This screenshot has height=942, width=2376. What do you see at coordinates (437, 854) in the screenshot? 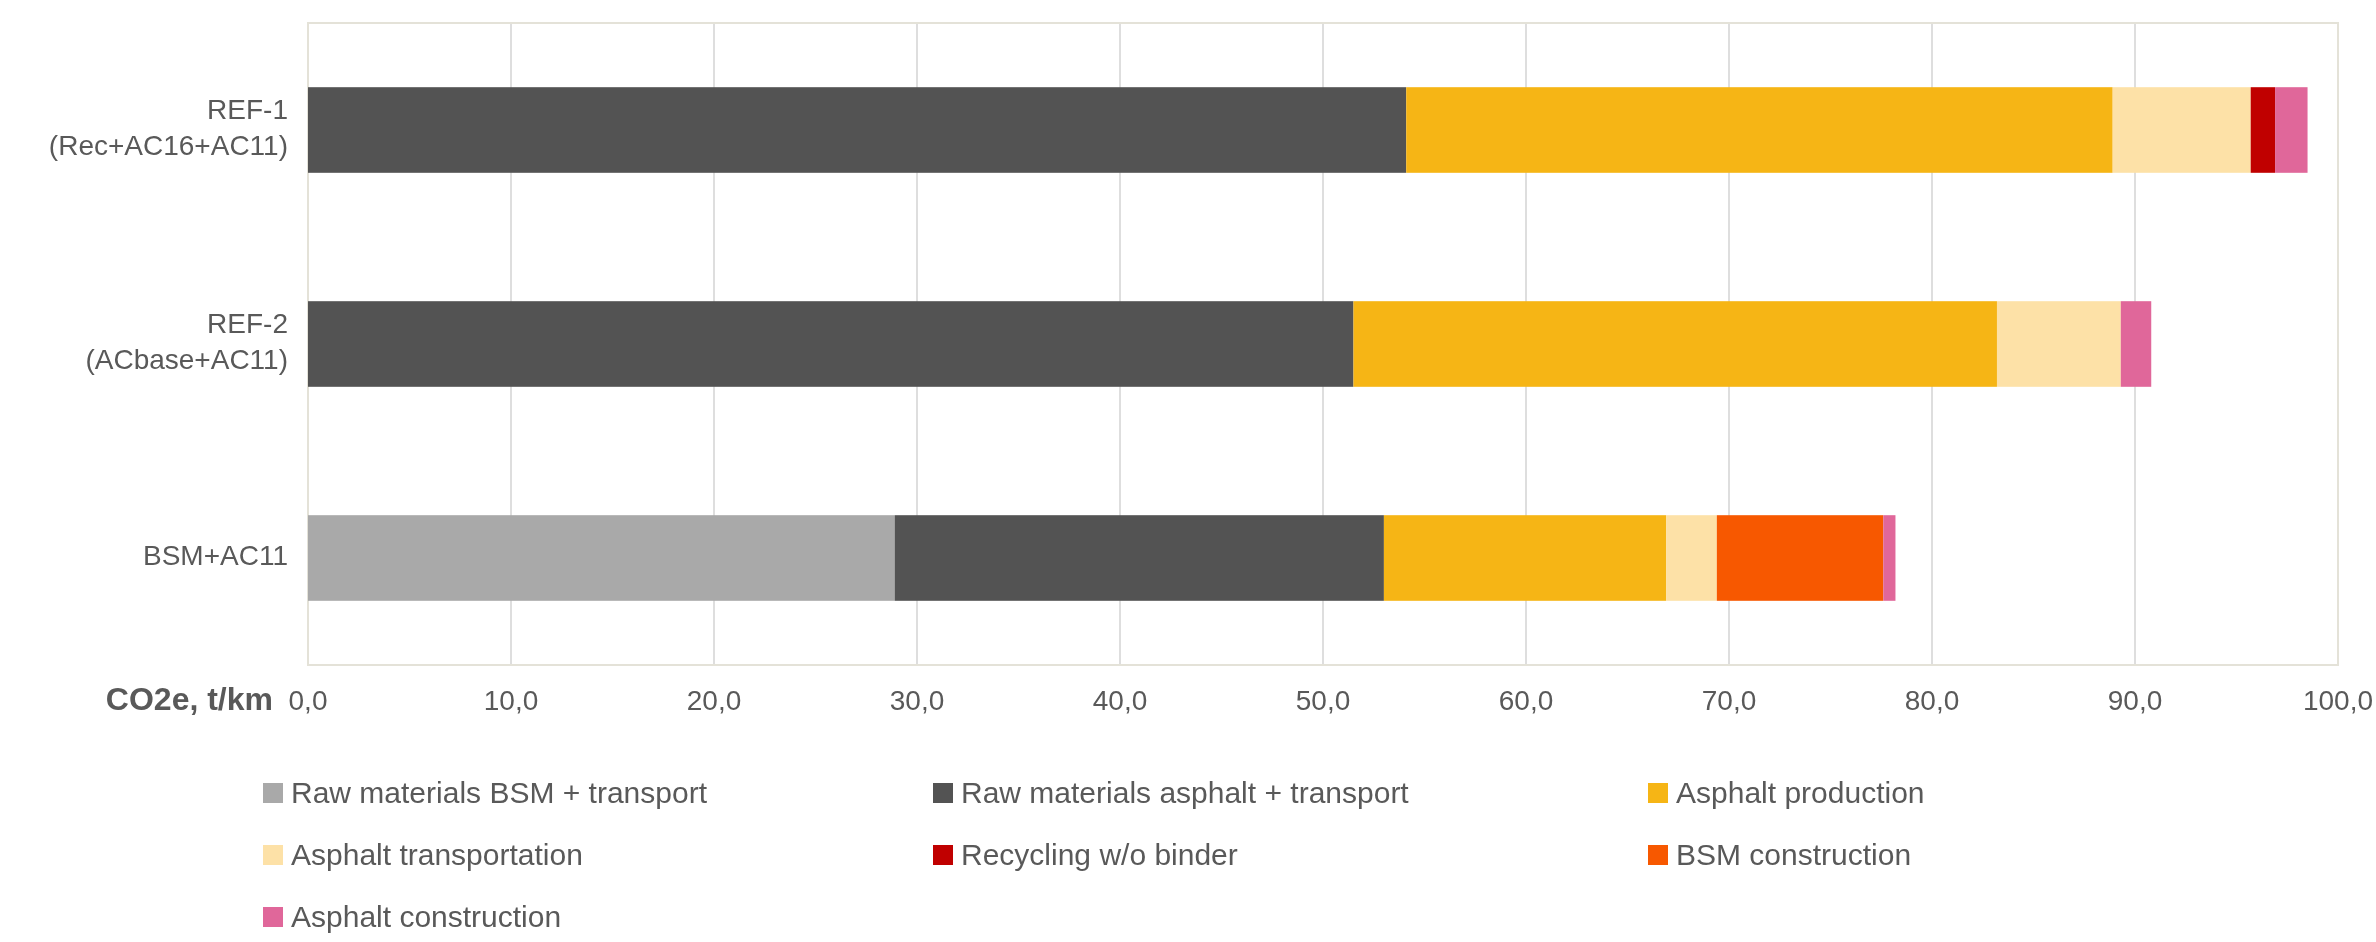
I see `legend-label: Asphalt transportation` at bounding box center [437, 854].